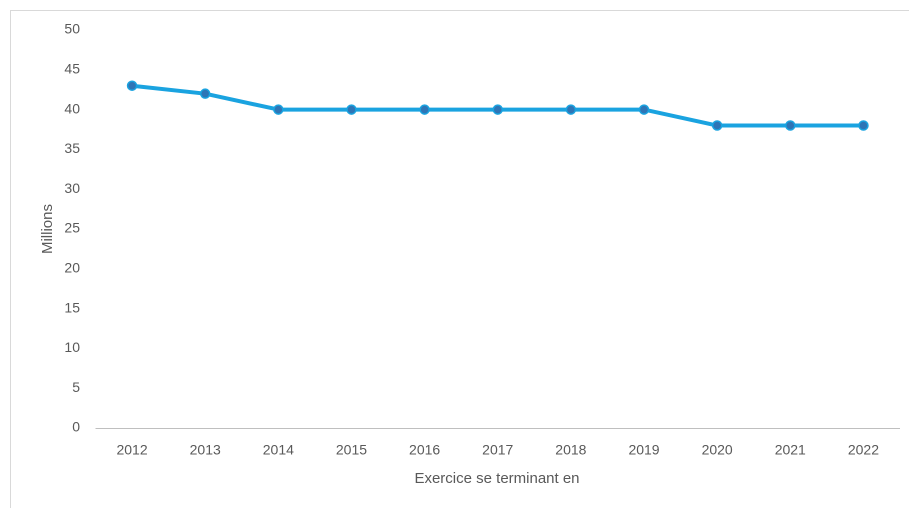 The height and width of the screenshot is (508, 909). I want to click on x-tick-label: 2022, so click(863, 450).